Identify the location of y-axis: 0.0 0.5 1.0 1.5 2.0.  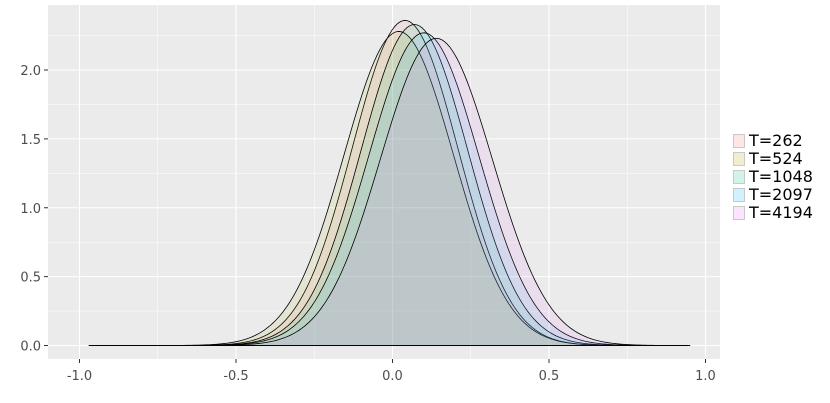
(34, 209).